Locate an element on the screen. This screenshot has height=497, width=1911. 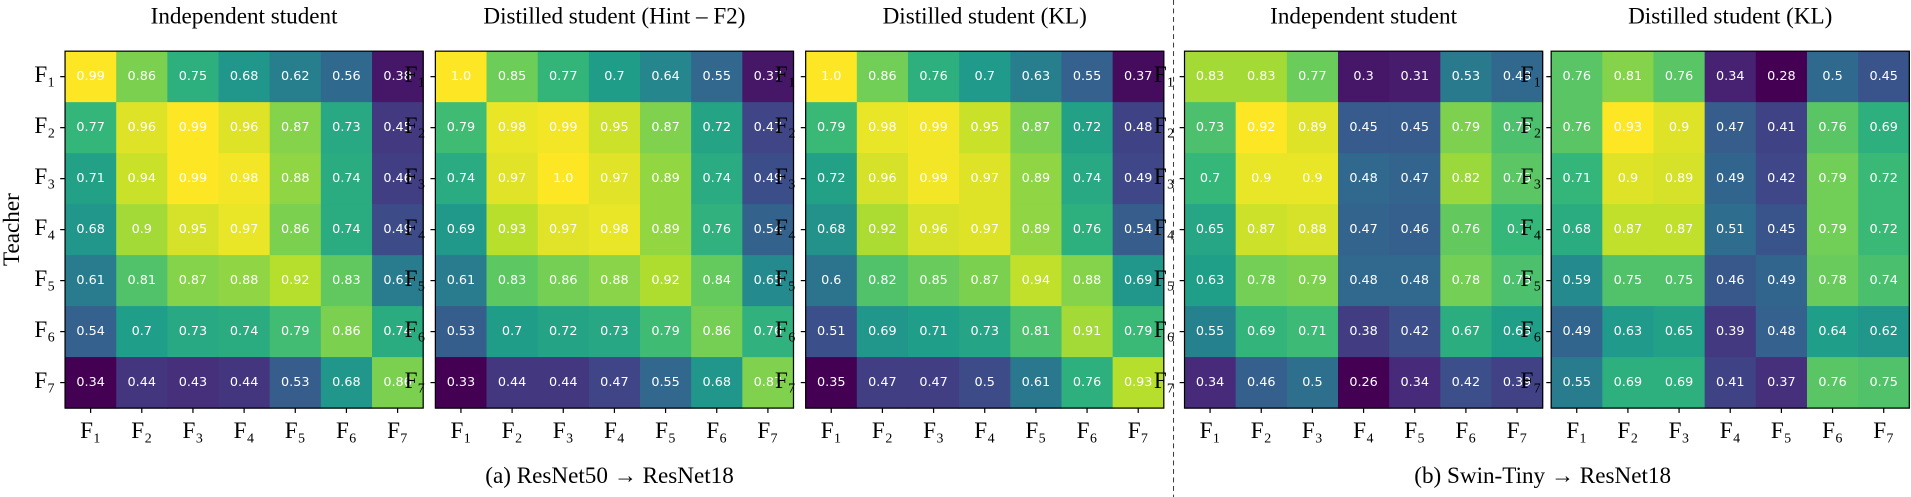
cell-label: 0.76 is located at coordinates (933, 76).